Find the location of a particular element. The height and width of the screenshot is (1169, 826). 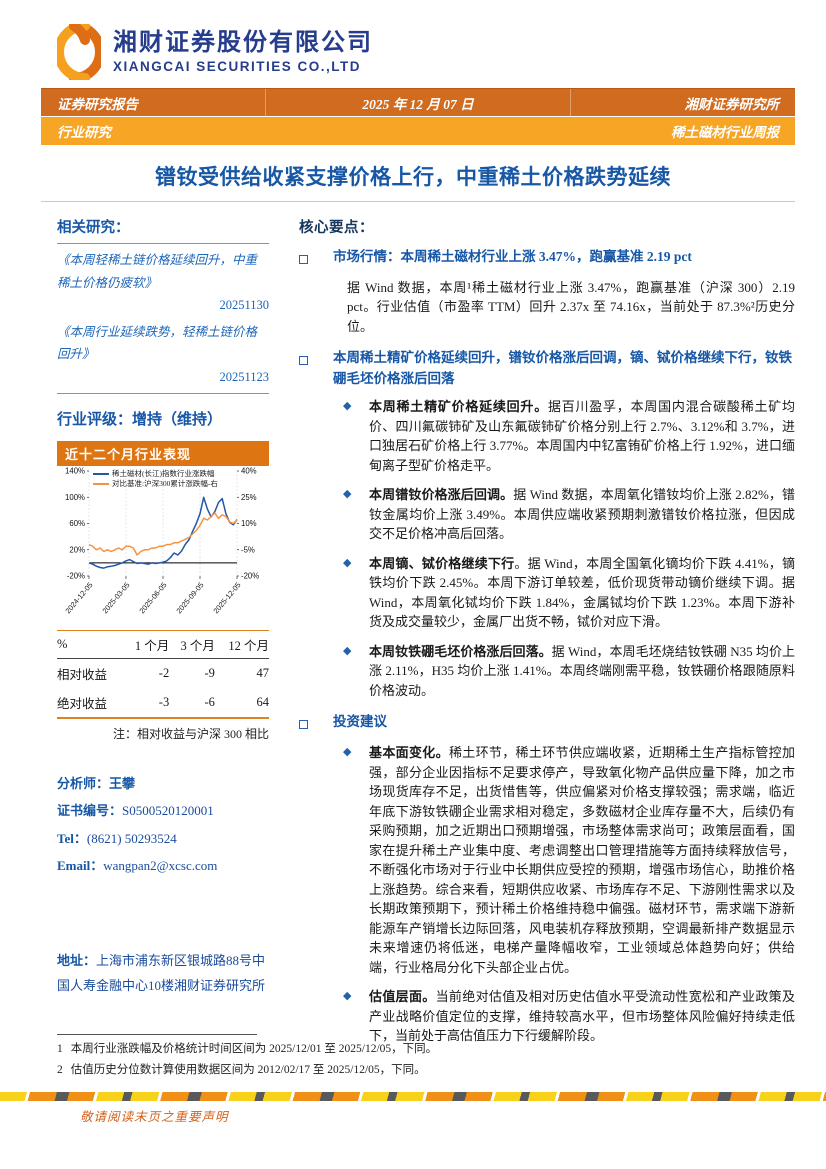

address-block: 地址：上海市浦东新区银城路88号中国人寿金融中心10楼湘财证券研究所 is located at coordinates (163, 973).